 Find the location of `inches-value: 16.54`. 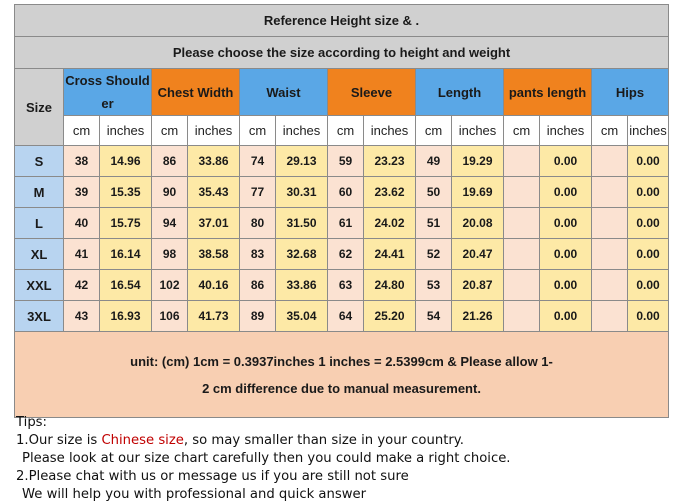

inches-value: 16.54 is located at coordinates (125, 285).